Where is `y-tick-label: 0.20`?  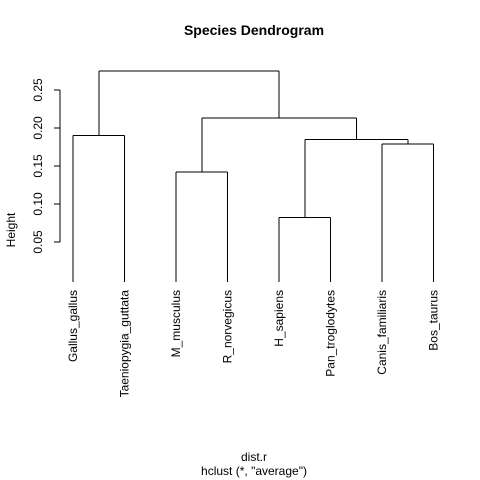
y-tick-label: 0.20 is located at coordinates (38, 128).